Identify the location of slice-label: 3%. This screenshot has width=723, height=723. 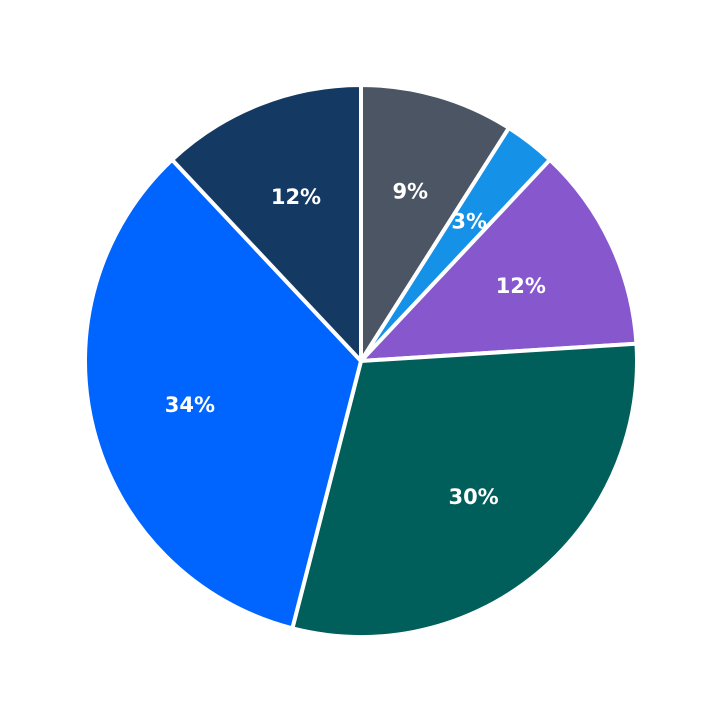
(469, 221).